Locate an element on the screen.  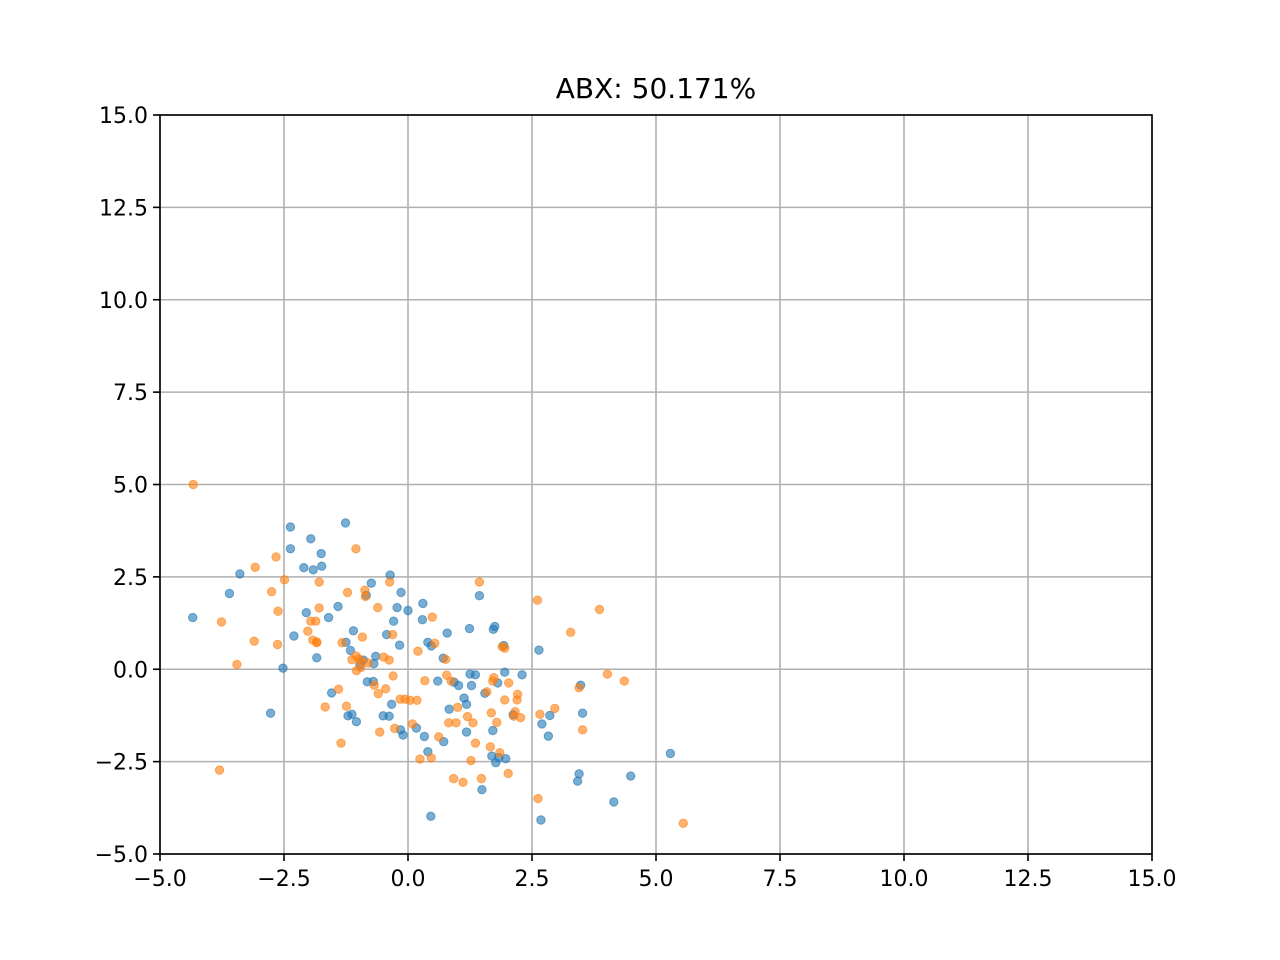
y-tick-label: 7.5 is located at coordinates (130, 393).